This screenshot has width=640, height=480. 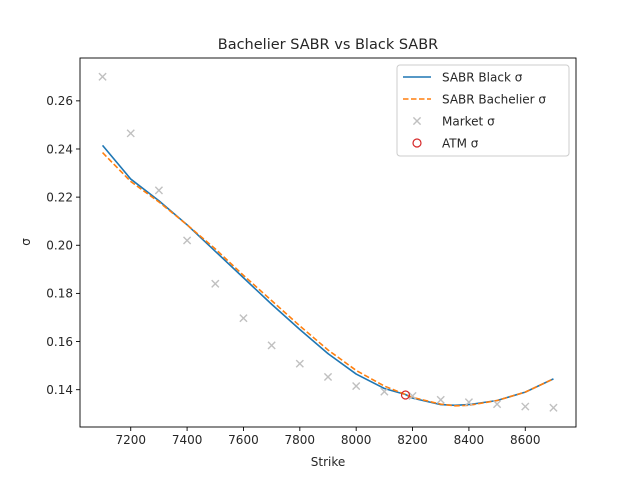 I want to click on y-tick-label: 0.22, so click(x=59, y=197).